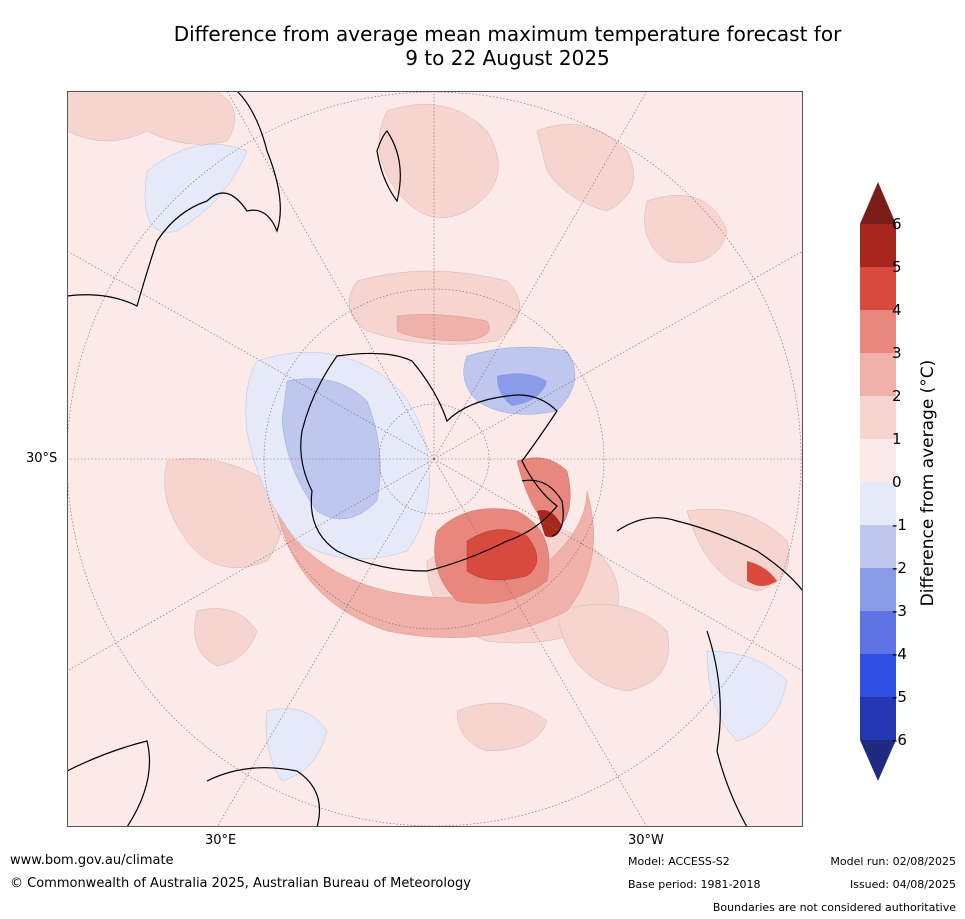  I want to click on anomaly-plus4-core, so click(502, 555).